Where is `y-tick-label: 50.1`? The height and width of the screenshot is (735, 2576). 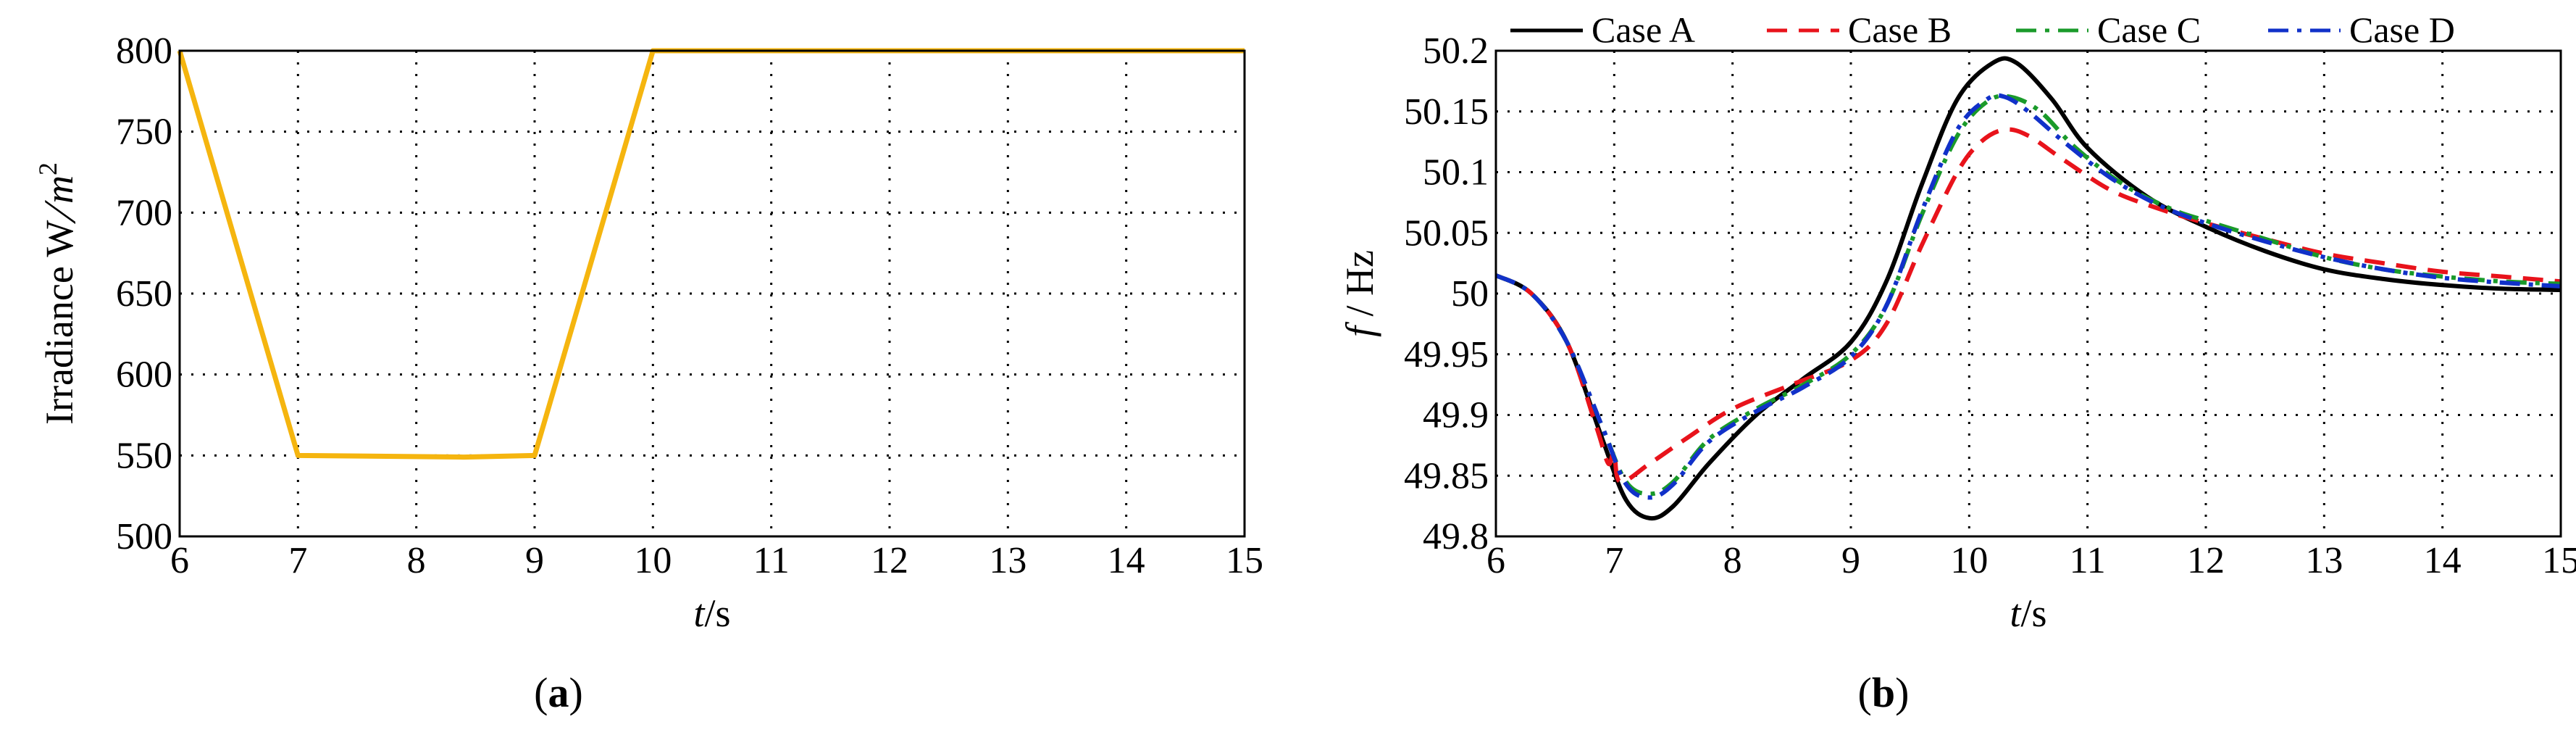 y-tick-label: 50.1 is located at coordinates (1456, 173).